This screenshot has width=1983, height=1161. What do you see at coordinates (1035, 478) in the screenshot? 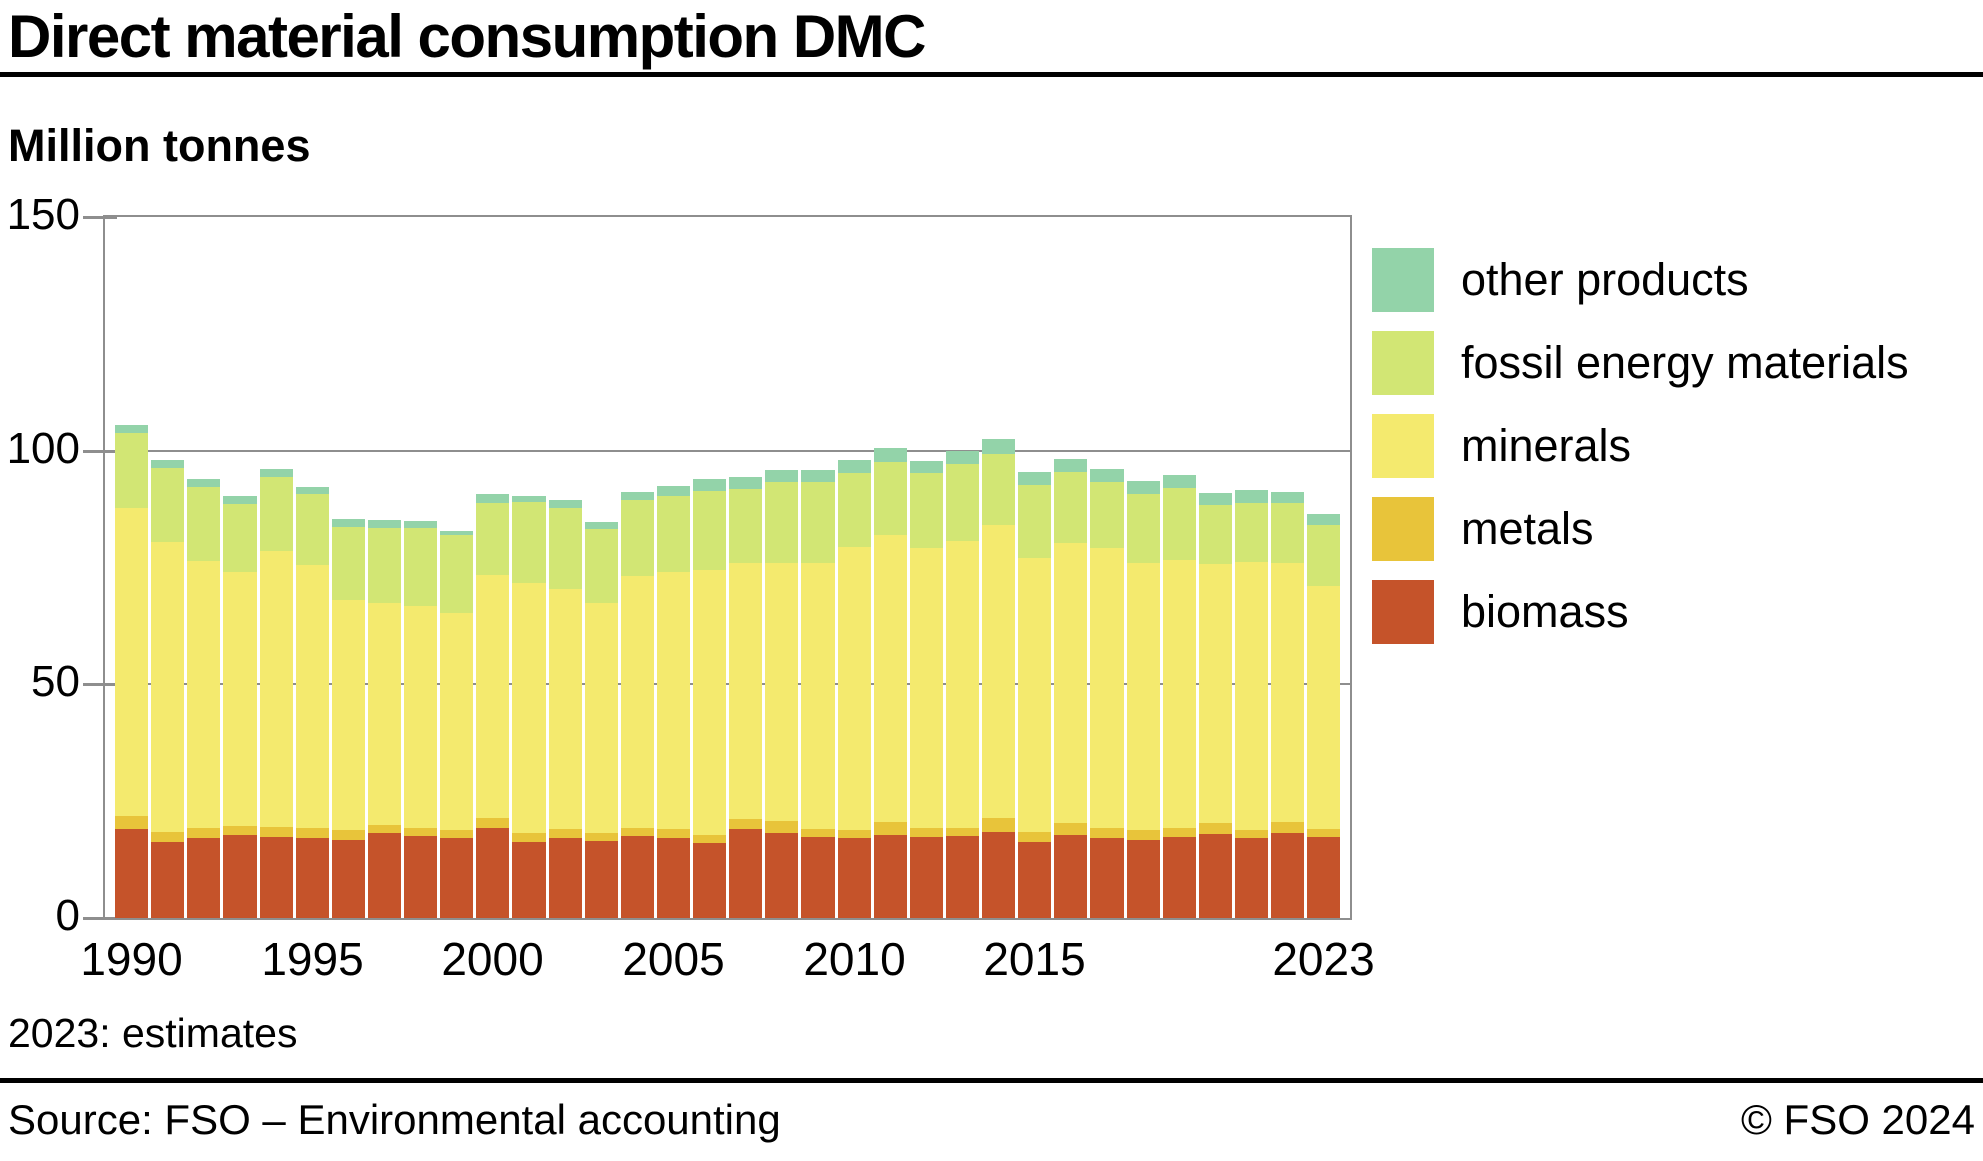
I see `bar-segment-other-products-2015` at bounding box center [1035, 478].